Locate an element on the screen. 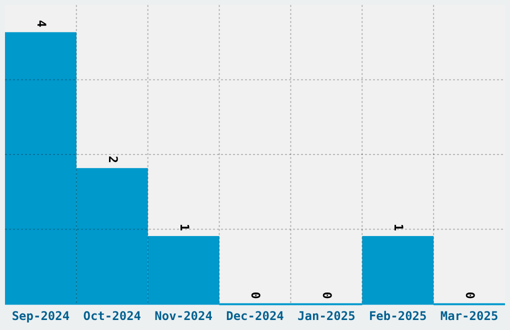 The width and height of the screenshot is (510, 330). x-tick-label: Feb-2025 is located at coordinates (397, 316).